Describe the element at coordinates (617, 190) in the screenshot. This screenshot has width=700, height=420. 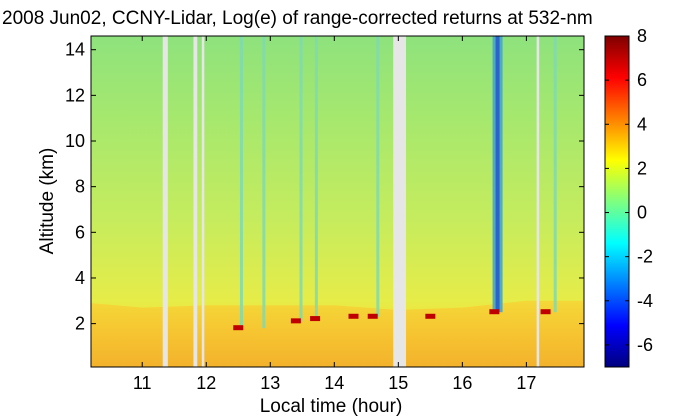
I see `colorbar-ticks` at that location.